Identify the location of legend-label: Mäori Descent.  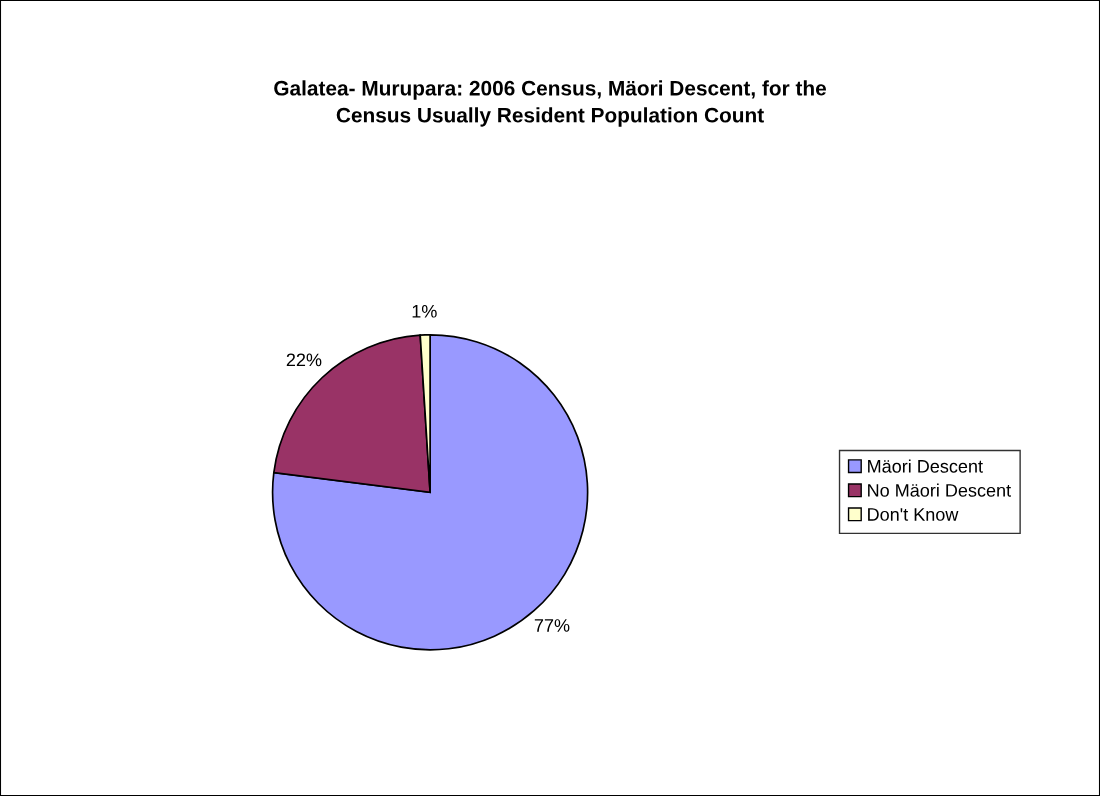
(925, 466).